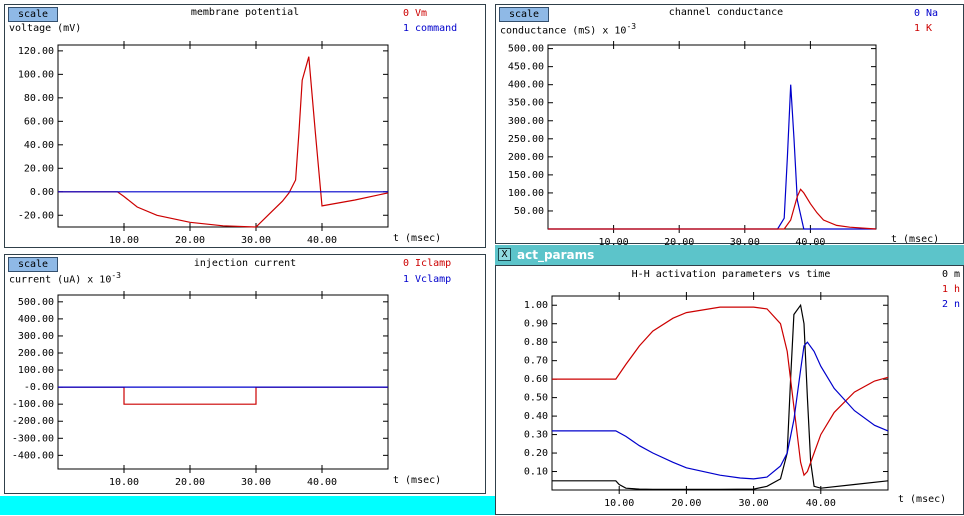 The image size is (964, 516). Describe the element at coordinates (951, 274) in the screenshot. I see `legend-m: 0 m` at that location.